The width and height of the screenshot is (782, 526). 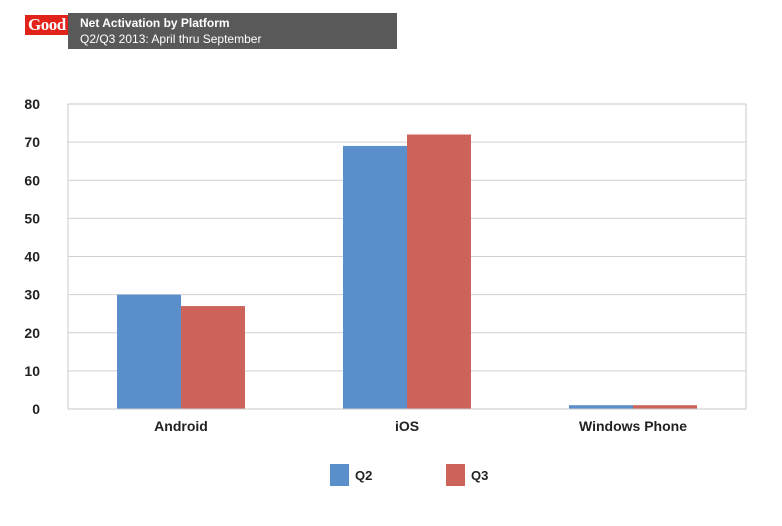 I want to click on y-tick-label: 30, so click(x=32, y=295).